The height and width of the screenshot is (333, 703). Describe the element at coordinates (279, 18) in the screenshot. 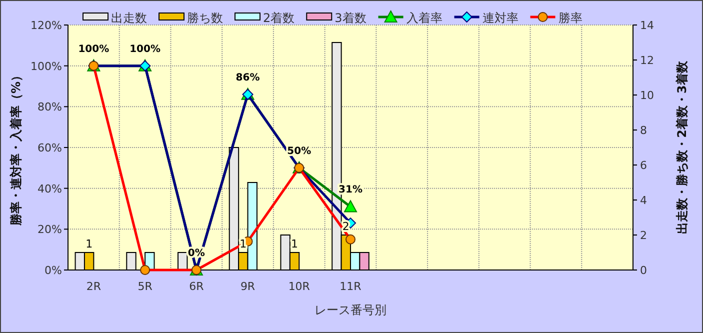

I see `legend-label: 2着数` at that location.